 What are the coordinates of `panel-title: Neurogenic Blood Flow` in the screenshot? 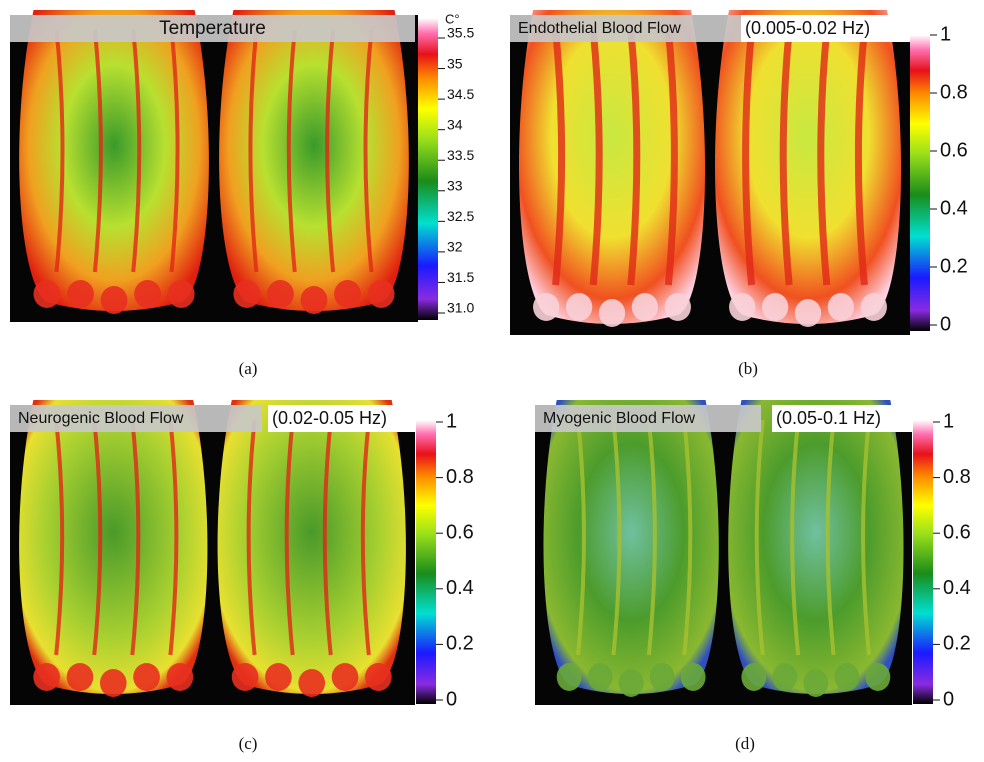 It's located at (101, 418).